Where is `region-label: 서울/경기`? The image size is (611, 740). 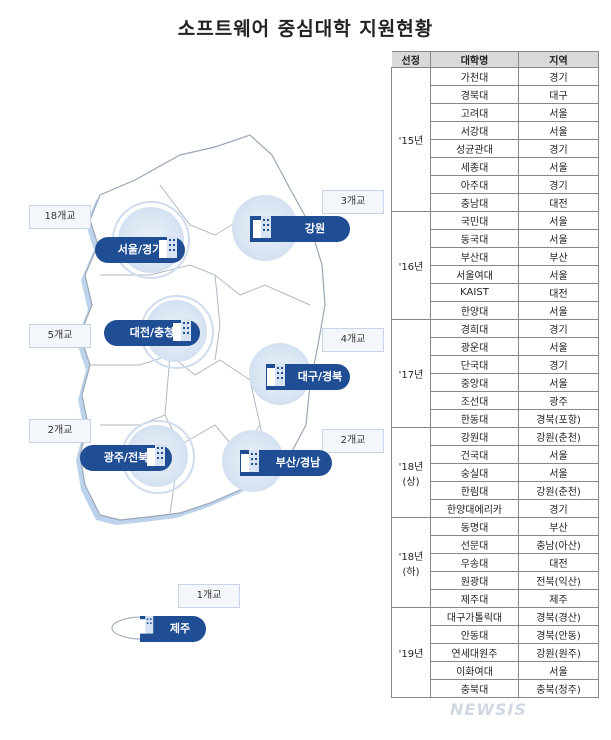 region-label: 서울/경기 is located at coordinates (140, 249).